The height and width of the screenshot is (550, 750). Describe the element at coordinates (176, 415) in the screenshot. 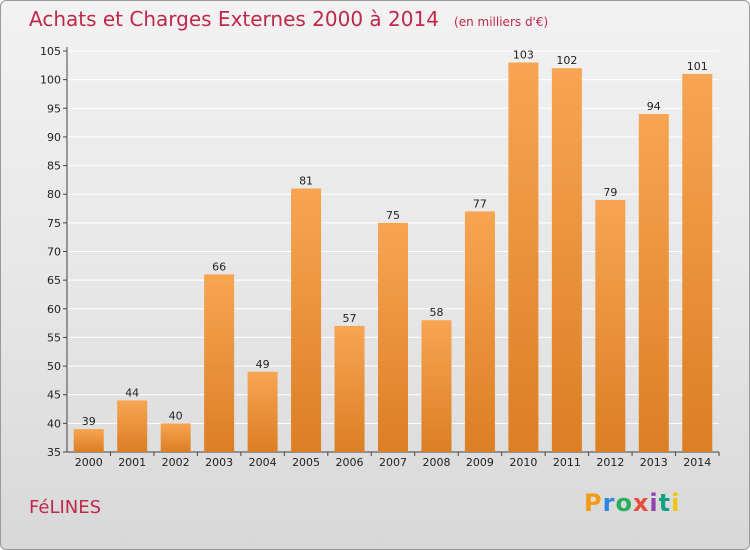

I see `data-label: 40` at that location.